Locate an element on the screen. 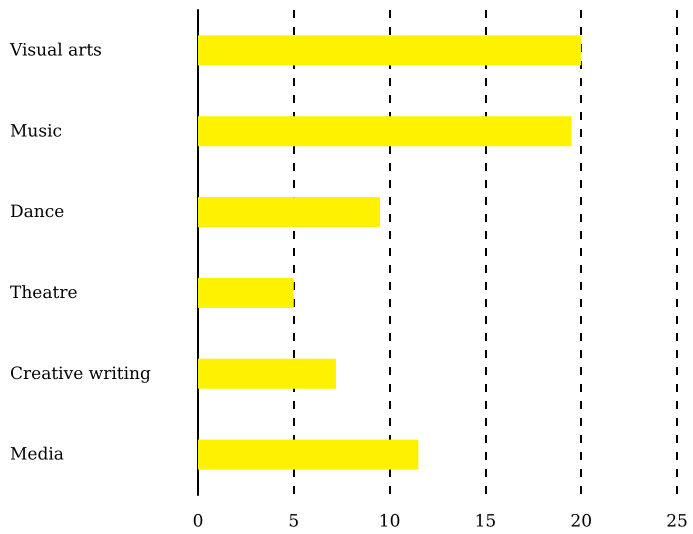 The image size is (693, 534). x-tick-label: 5 is located at coordinates (294, 522).